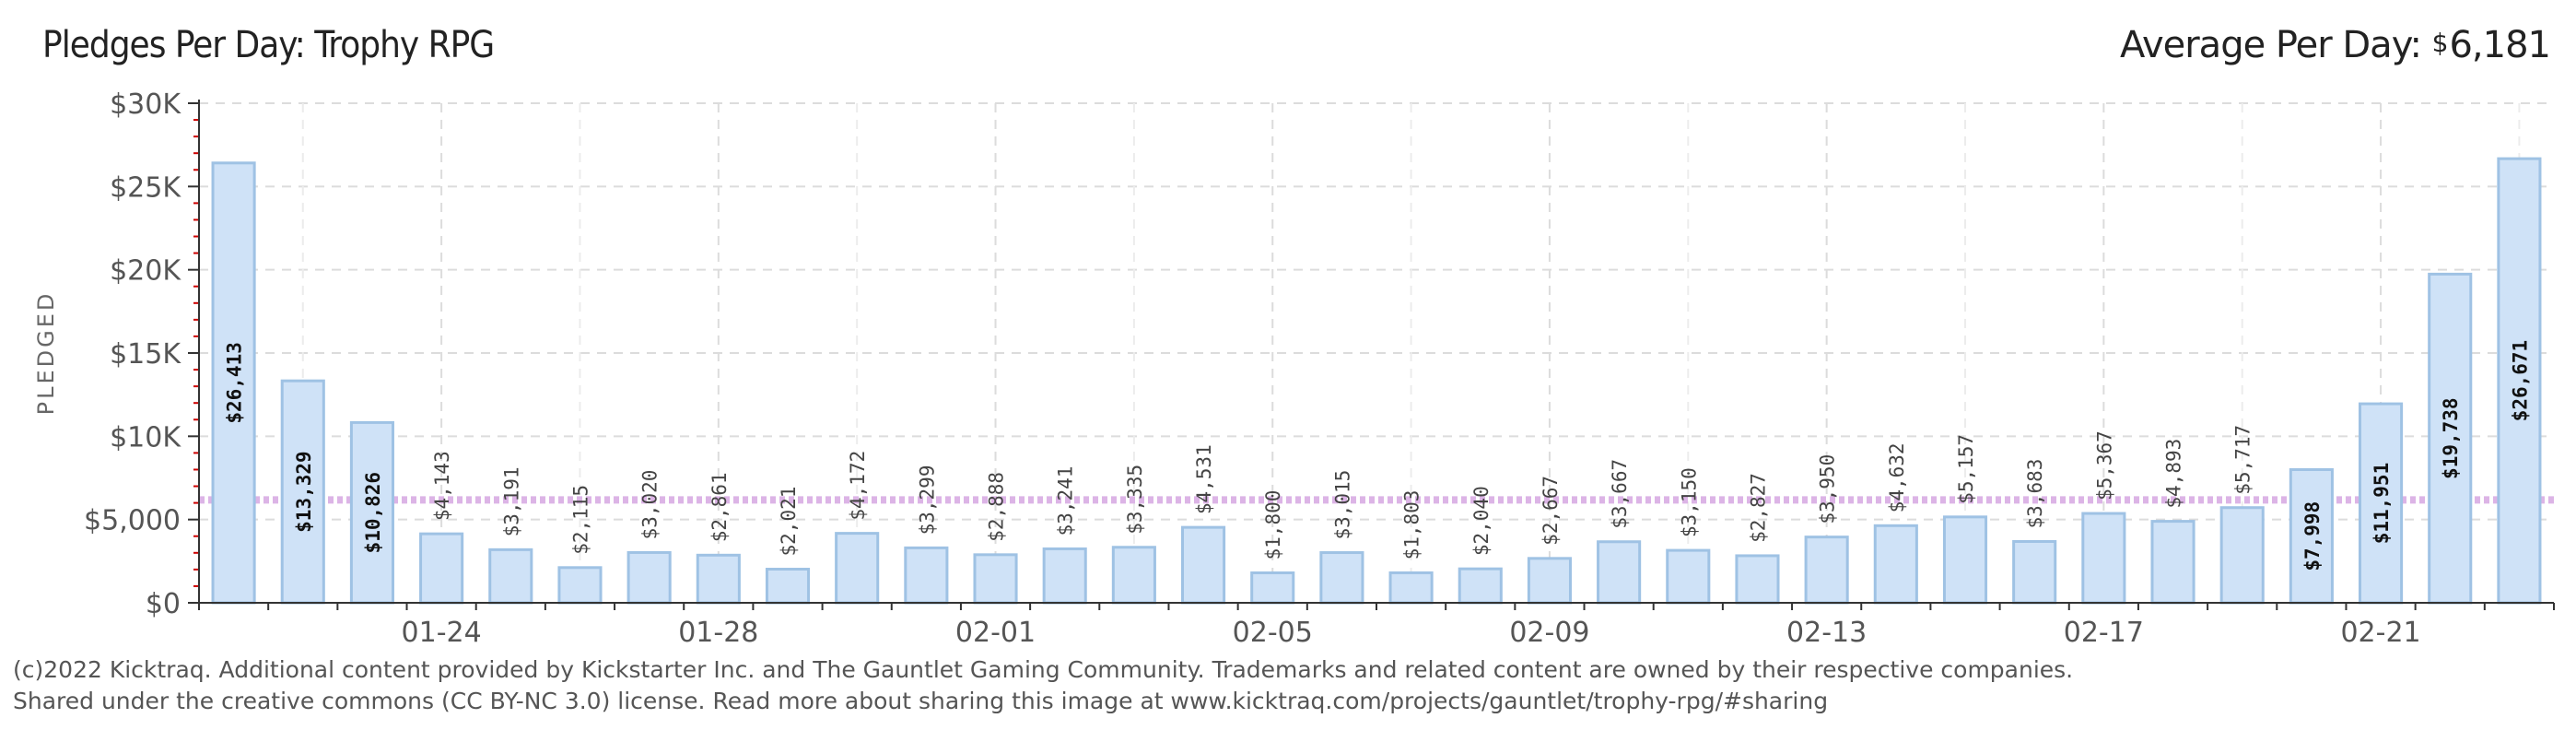 This screenshot has height=730, width=2576. I want to click on bar-label: $3,020, so click(650, 505).